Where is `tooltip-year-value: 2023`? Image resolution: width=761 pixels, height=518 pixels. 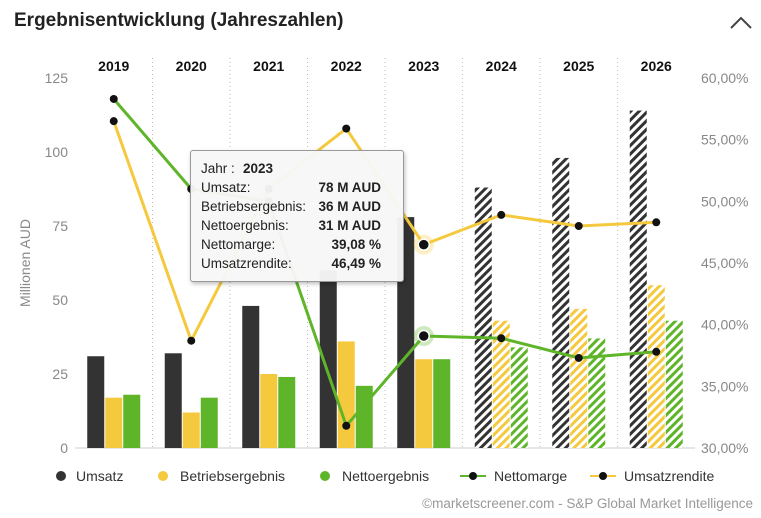 tooltip-year-value: 2023 is located at coordinates (258, 168).